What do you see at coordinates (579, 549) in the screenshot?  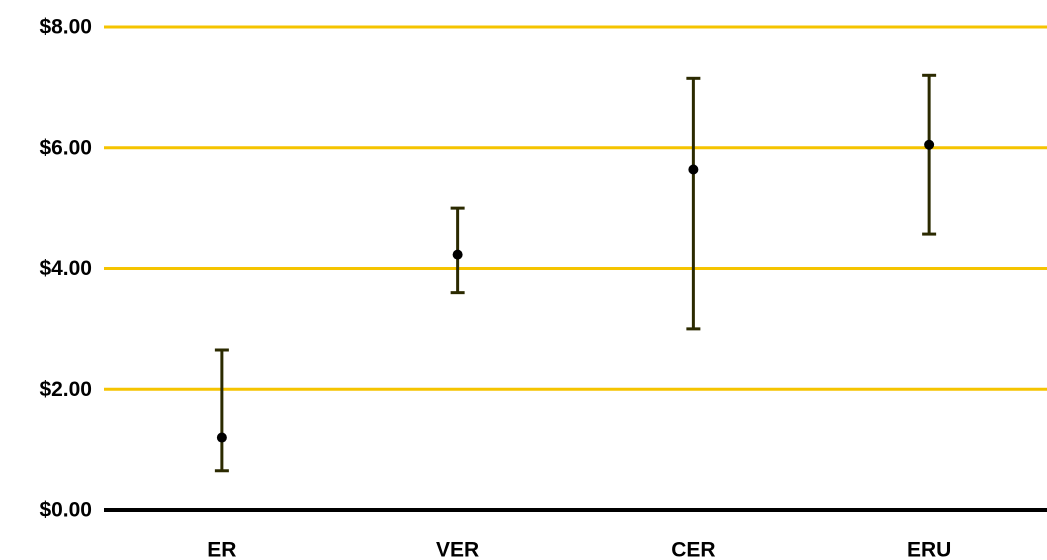 I see `x-axis-tick-labels: ER VER CER ERU` at bounding box center [579, 549].